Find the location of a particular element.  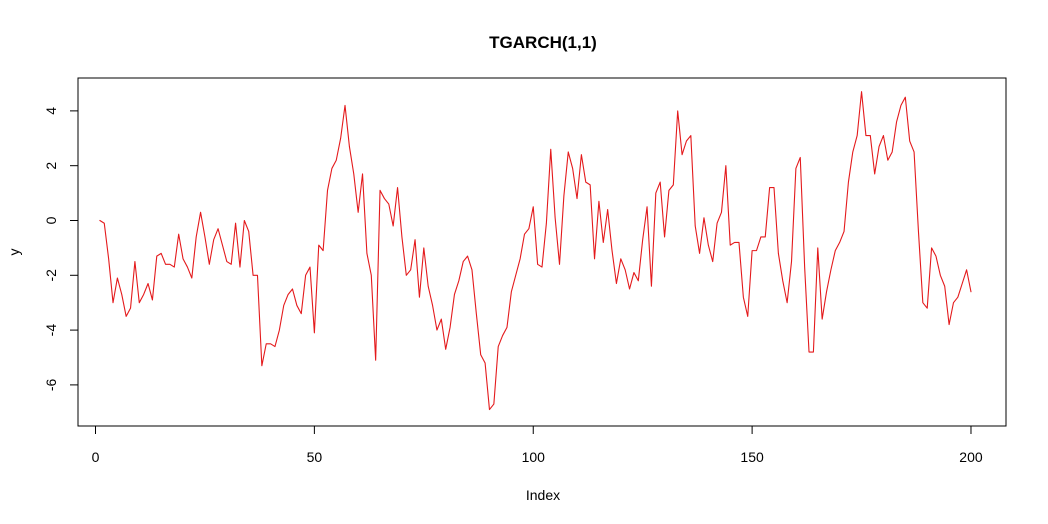

x-tick-label: 0 is located at coordinates (96, 457).